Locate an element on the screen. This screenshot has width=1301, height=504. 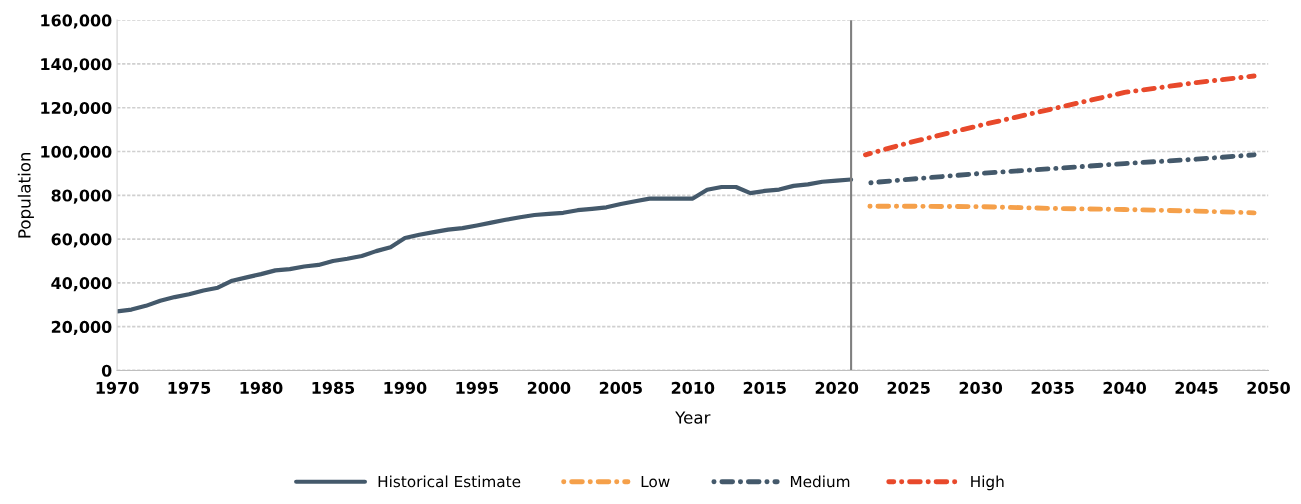
x-tick-label: 2050 is located at coordinates (1268, 387).